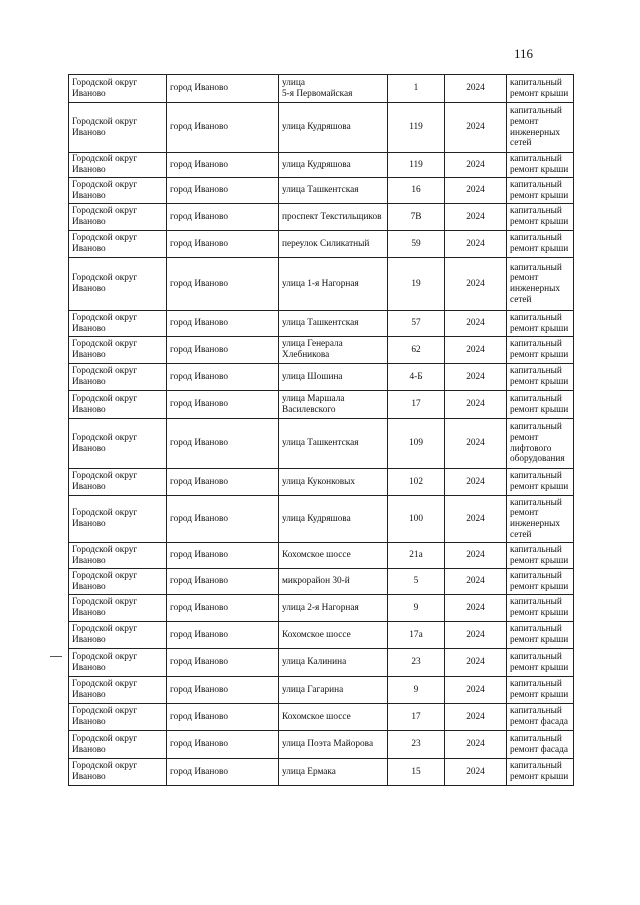 The image size is (640, 905). I want to click on cell-house-number: 9, so click(416, 690).